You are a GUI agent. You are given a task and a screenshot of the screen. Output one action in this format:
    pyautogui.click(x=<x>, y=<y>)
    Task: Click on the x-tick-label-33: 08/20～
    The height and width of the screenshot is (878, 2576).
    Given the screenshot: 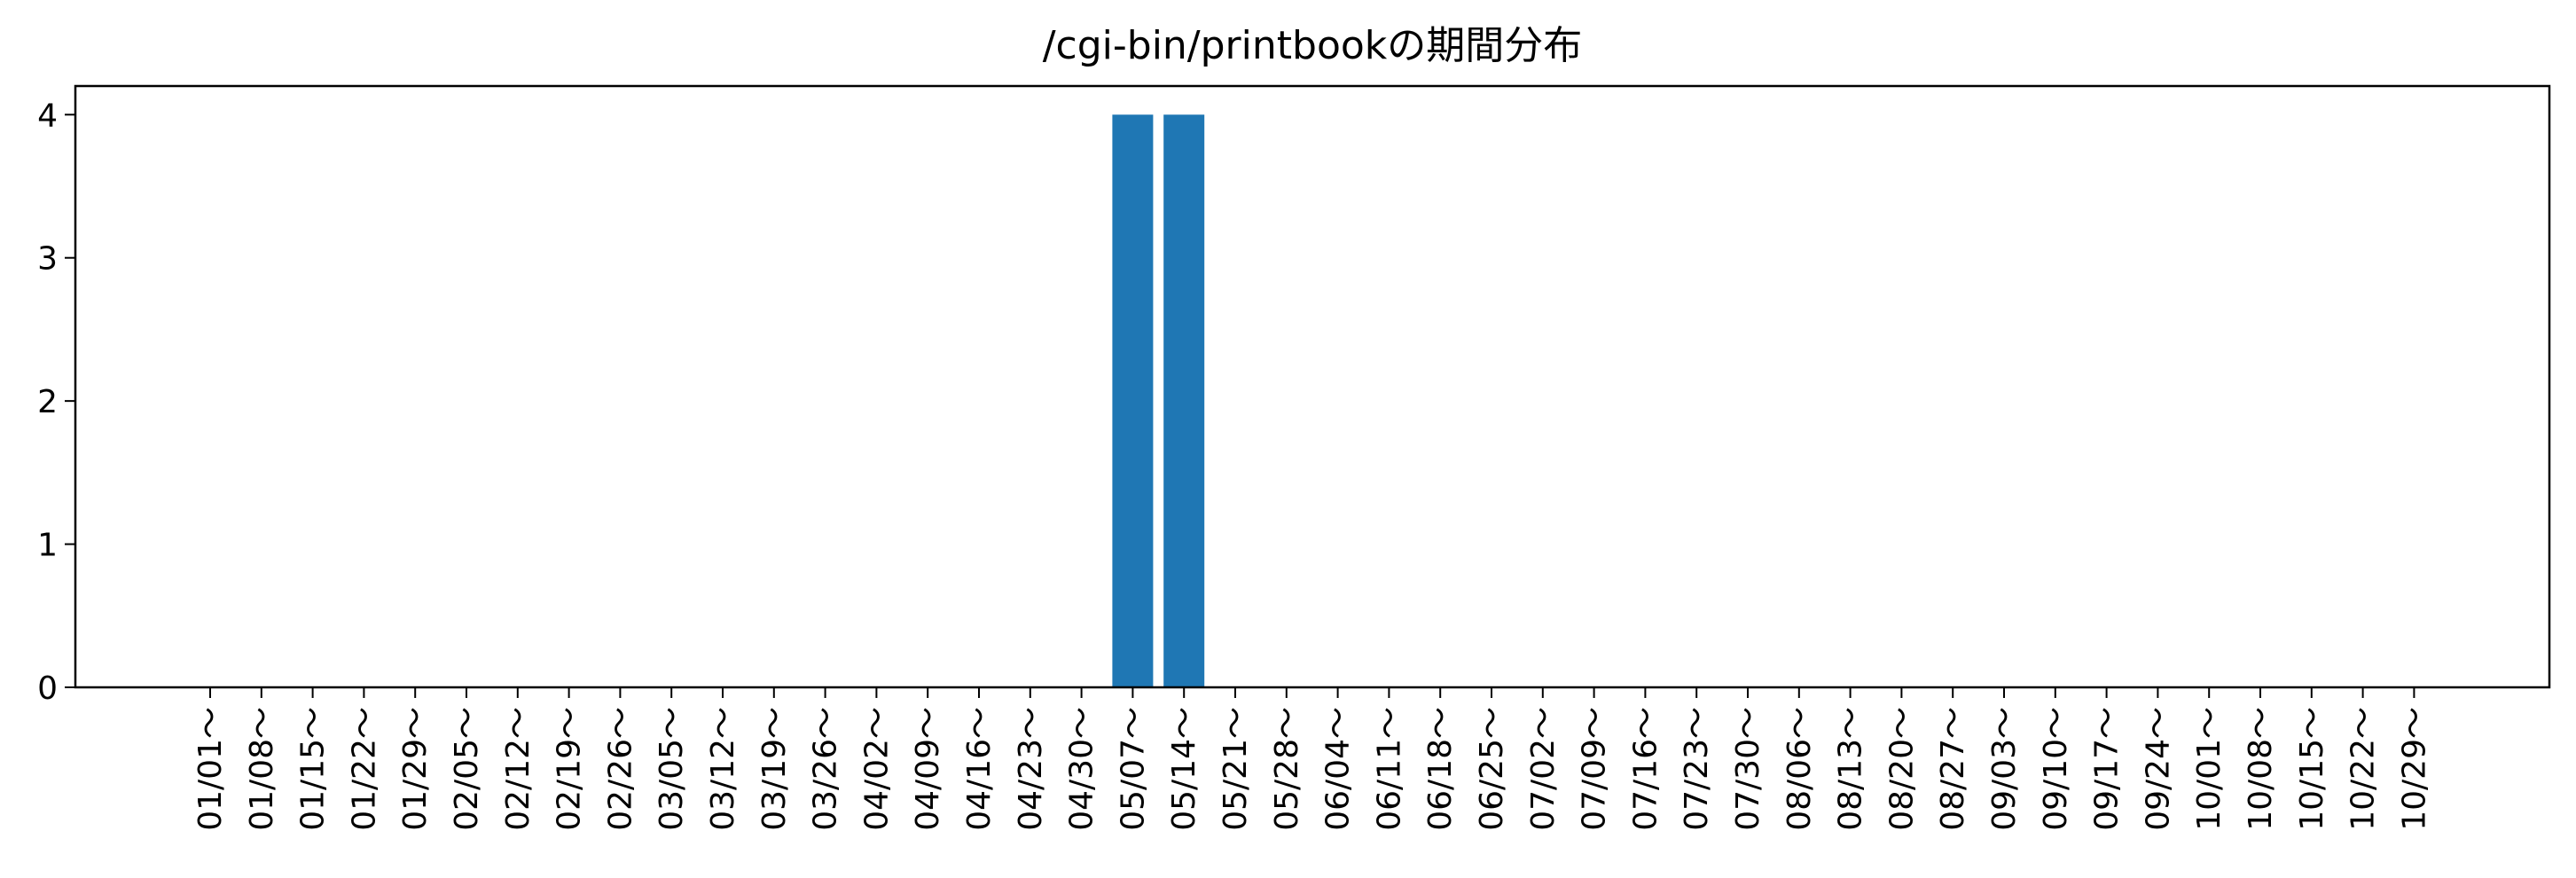 What is the action you would take?
    pyautogui.click(x=1901, y=769)
    